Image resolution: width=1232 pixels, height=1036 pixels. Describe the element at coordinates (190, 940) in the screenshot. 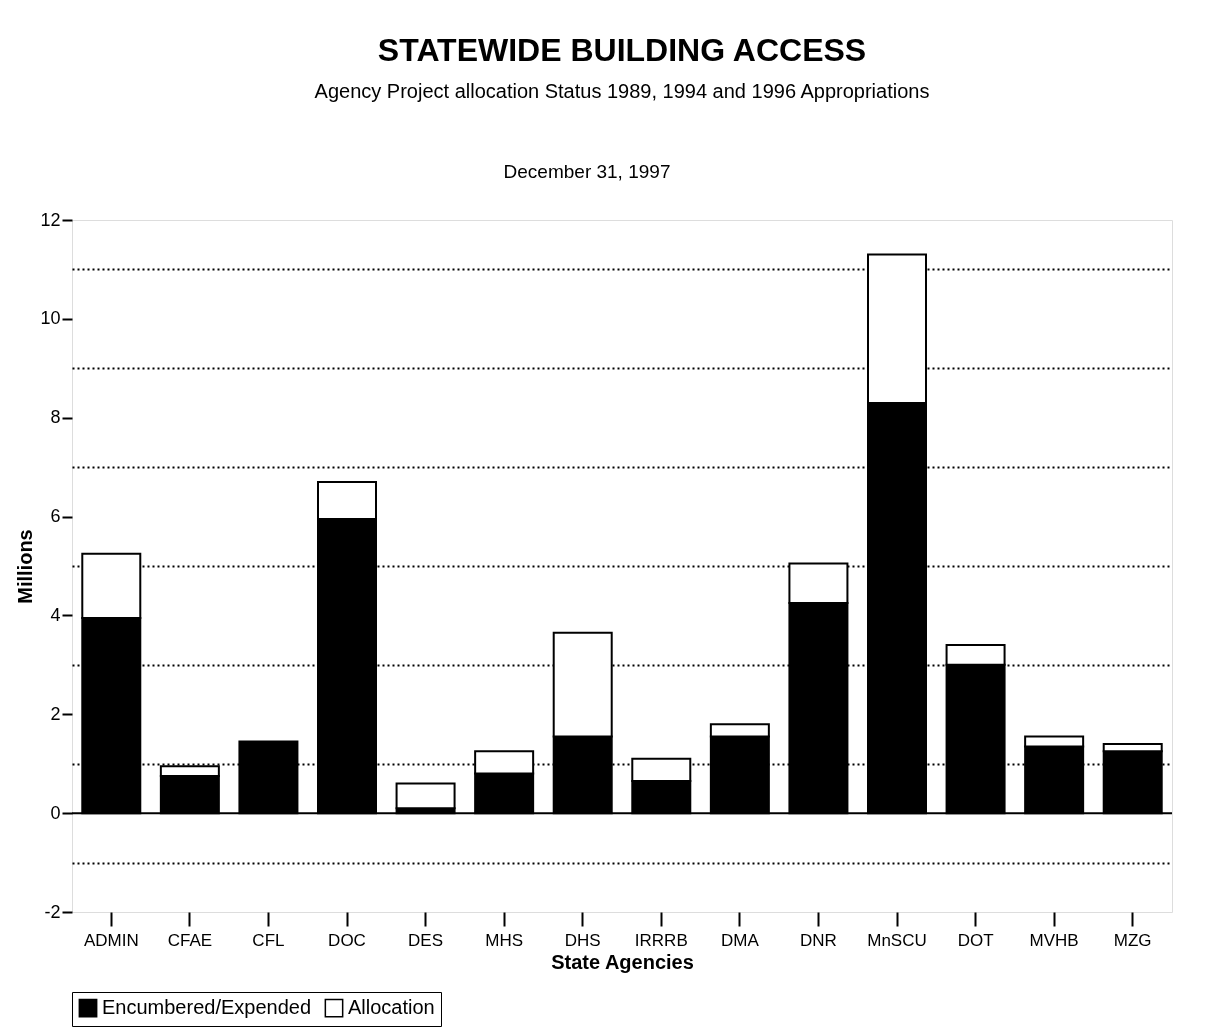

I see `x-tick-label: CFAE` at that location.